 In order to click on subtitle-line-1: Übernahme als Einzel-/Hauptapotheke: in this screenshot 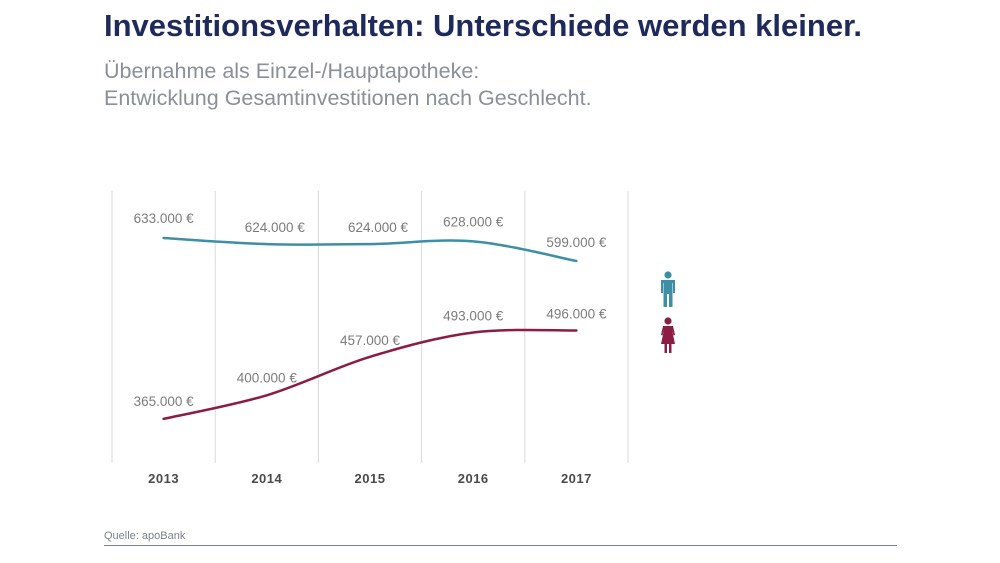, I will do `click(292, 71)`.